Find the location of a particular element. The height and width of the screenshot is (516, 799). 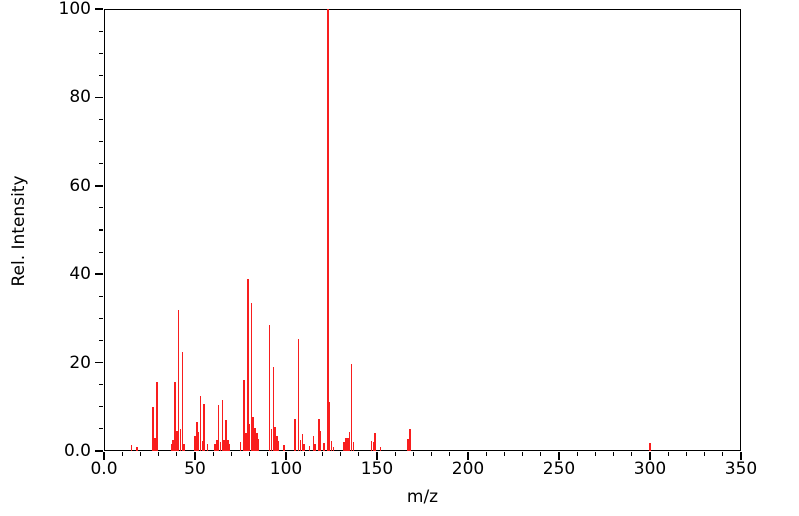

y-tick-label: 20 is located at coordinates (80, 362).